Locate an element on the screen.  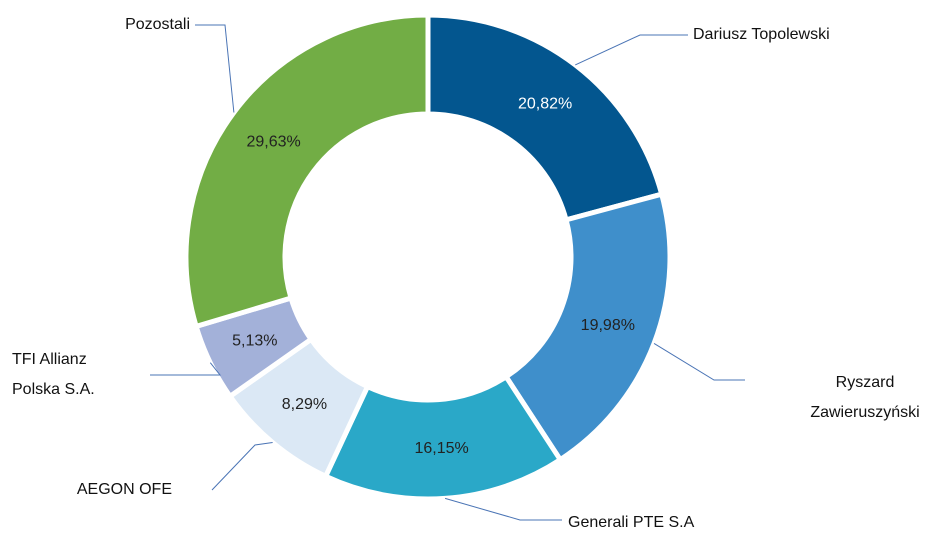
category-label: Dariusz Topolewski is located at coordinates (761, 34).